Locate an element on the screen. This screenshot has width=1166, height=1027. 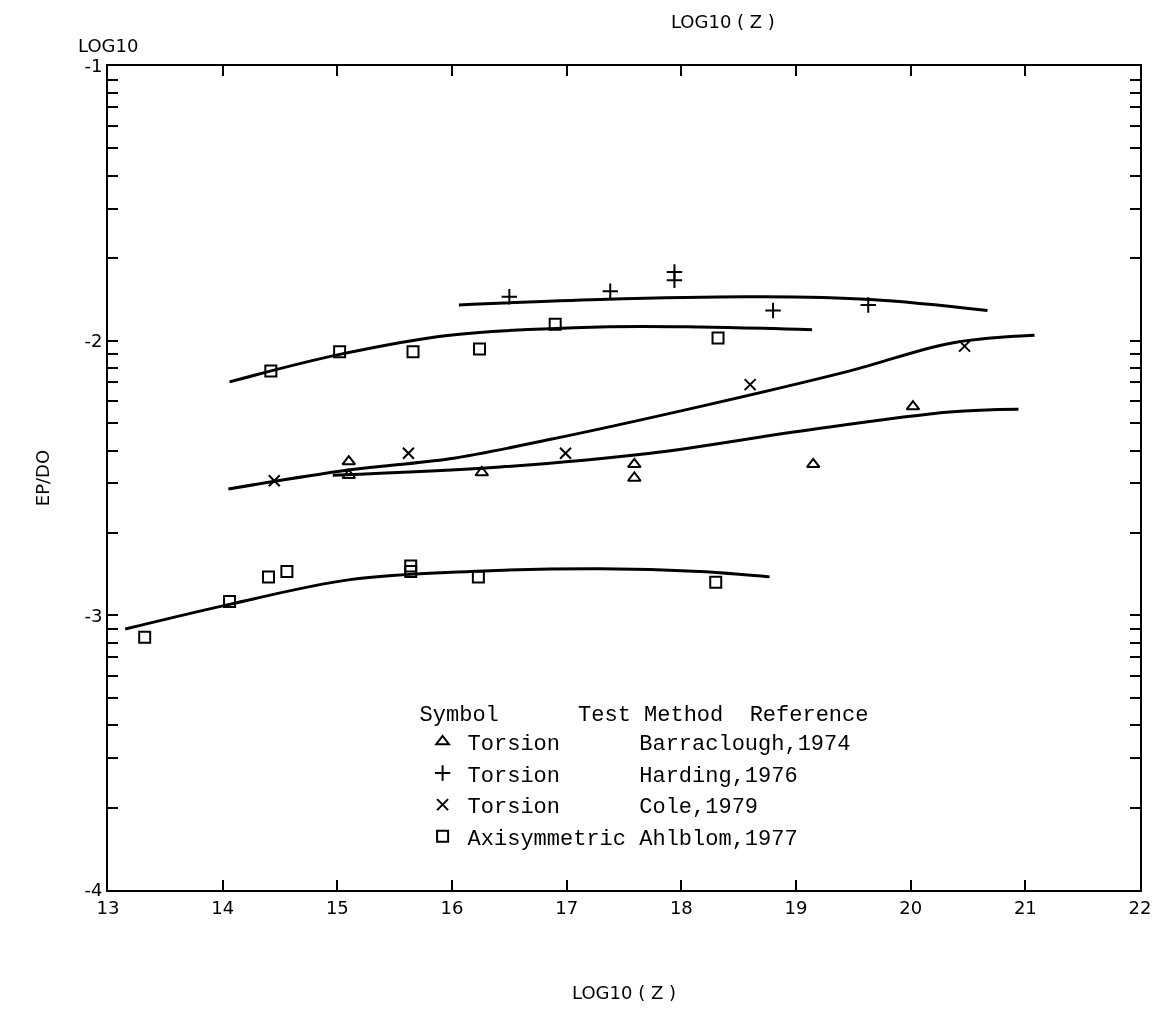
y-tick-label: -3 is located at coordinates (93, 615).